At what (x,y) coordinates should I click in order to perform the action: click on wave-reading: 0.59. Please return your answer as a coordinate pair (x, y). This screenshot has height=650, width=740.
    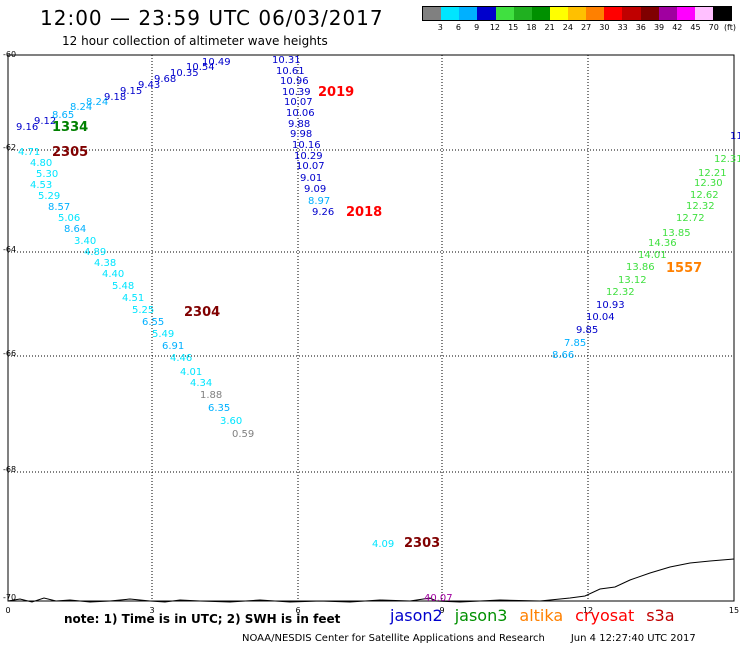
    Looking at the image, I should click on (243, 434).